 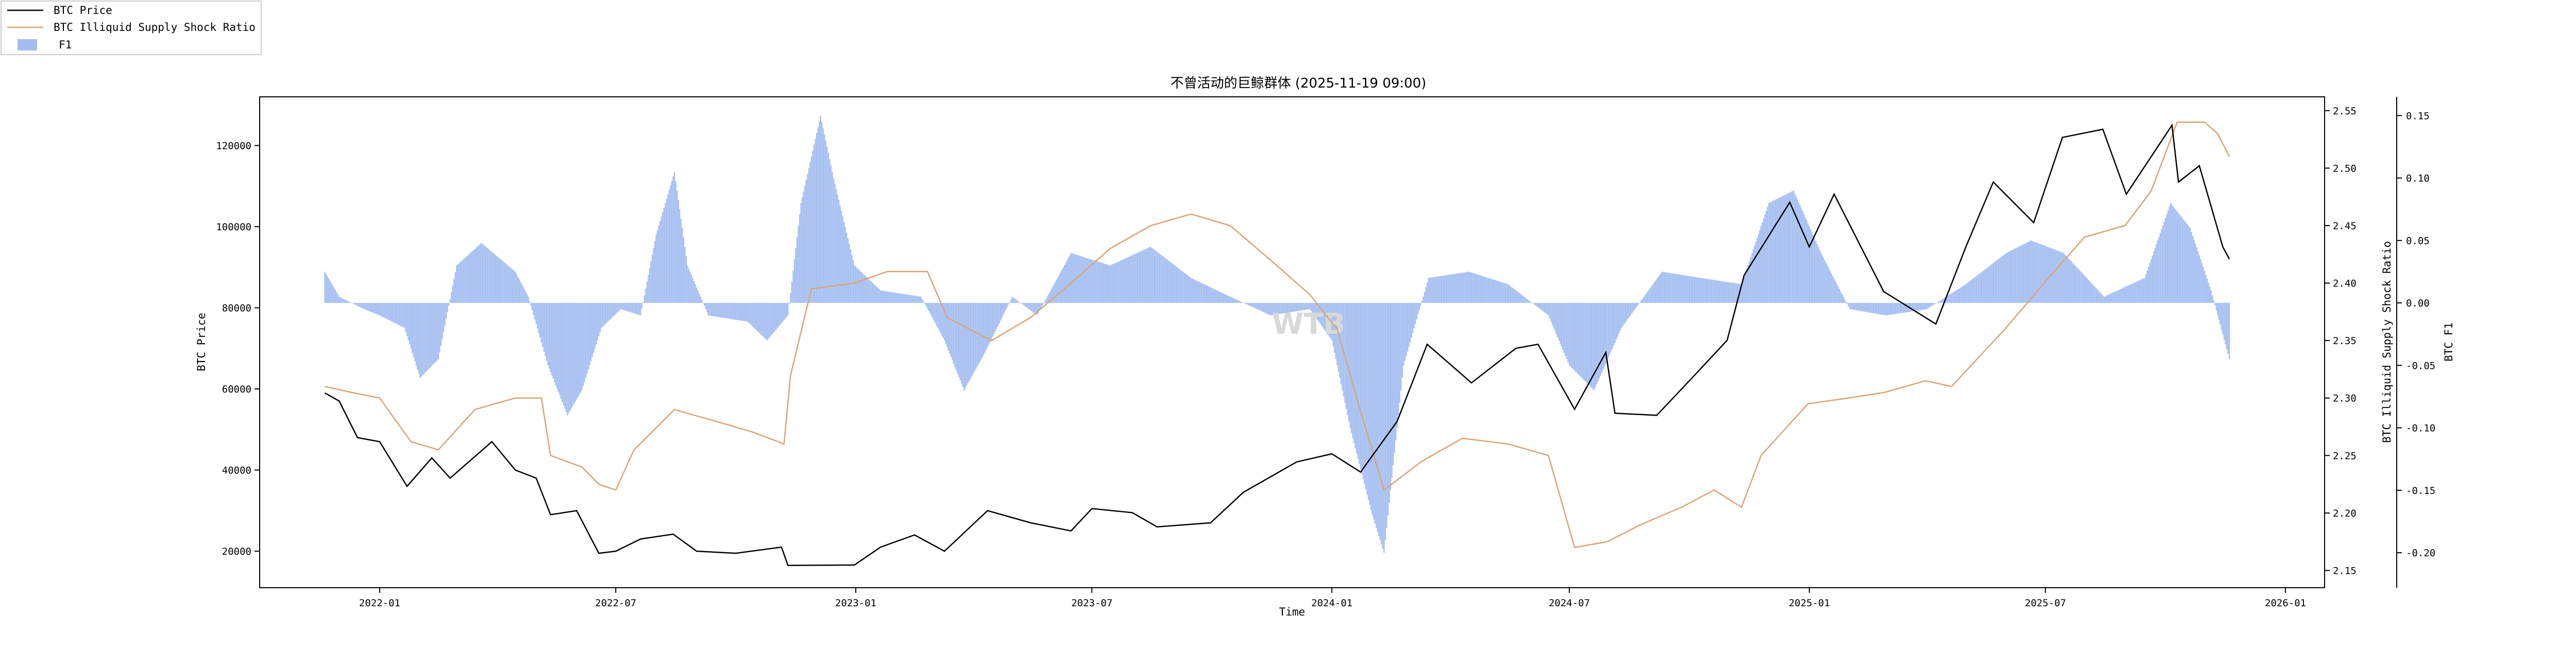 What do you see at coordinates (2345, 283) in the screenshot?
I see `y-right-ratio-tick-label: 2.40` at bounding box center [2345, 283].